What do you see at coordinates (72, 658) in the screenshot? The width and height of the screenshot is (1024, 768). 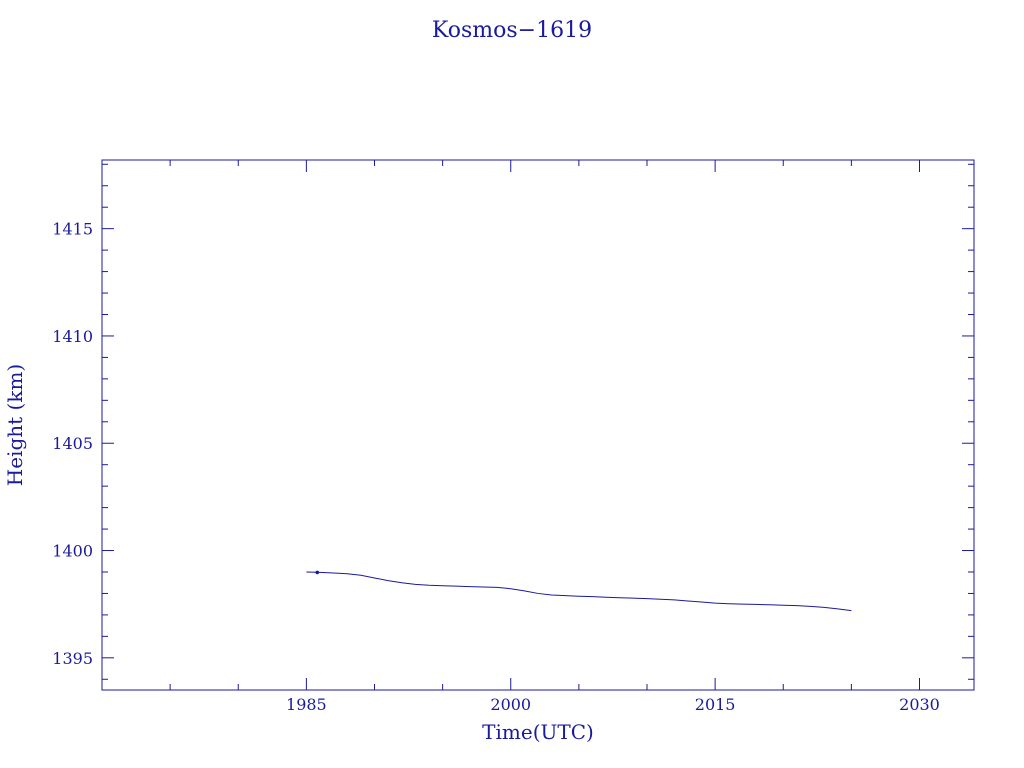 I see `y-tick-label: 1395` at bounding box center [72, 658].